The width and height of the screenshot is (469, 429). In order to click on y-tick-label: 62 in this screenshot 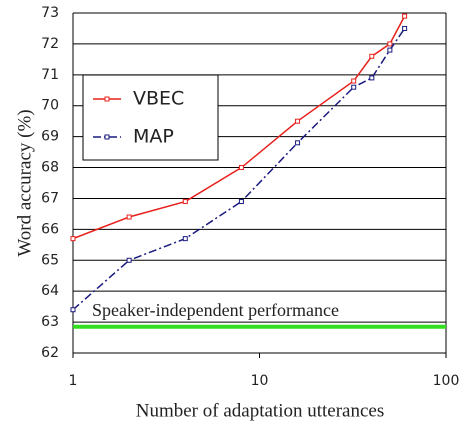, I will do `click(50, 353)`.